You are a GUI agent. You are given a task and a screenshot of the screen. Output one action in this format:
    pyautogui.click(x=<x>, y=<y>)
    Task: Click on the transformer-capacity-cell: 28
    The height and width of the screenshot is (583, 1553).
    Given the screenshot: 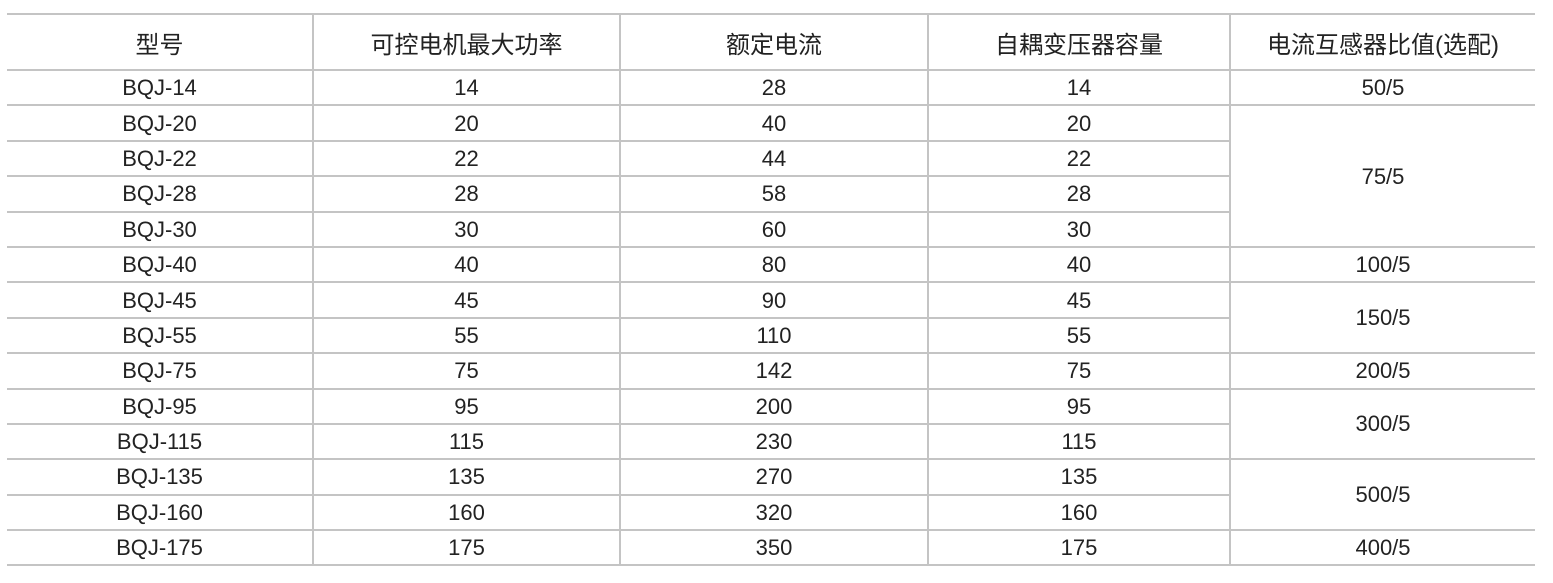 What is the action you would take?
    pyautogui.click(x=1078, y=194)
    